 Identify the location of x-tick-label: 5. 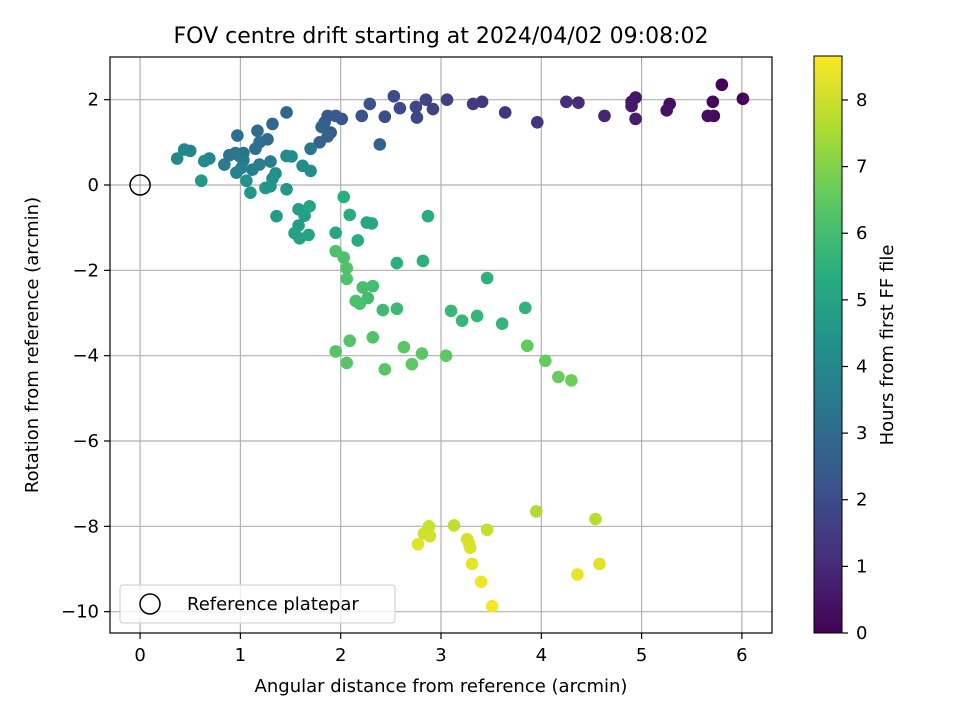
(641, 655).